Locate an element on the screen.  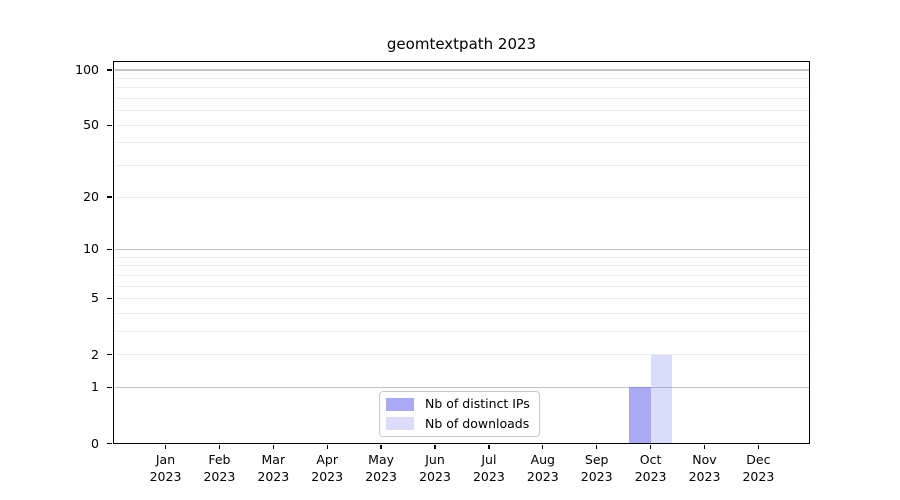
x-tick-label: Sep 2023 is located at coordinates (596, 468).